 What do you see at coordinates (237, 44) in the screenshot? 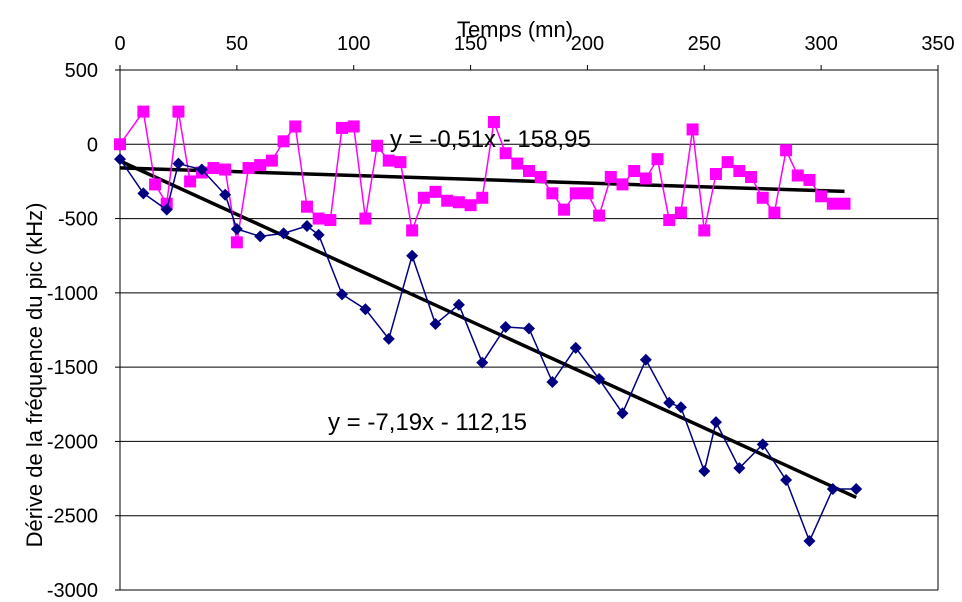
I see `x-tick-label: 50` at bounding box center [237, 44].